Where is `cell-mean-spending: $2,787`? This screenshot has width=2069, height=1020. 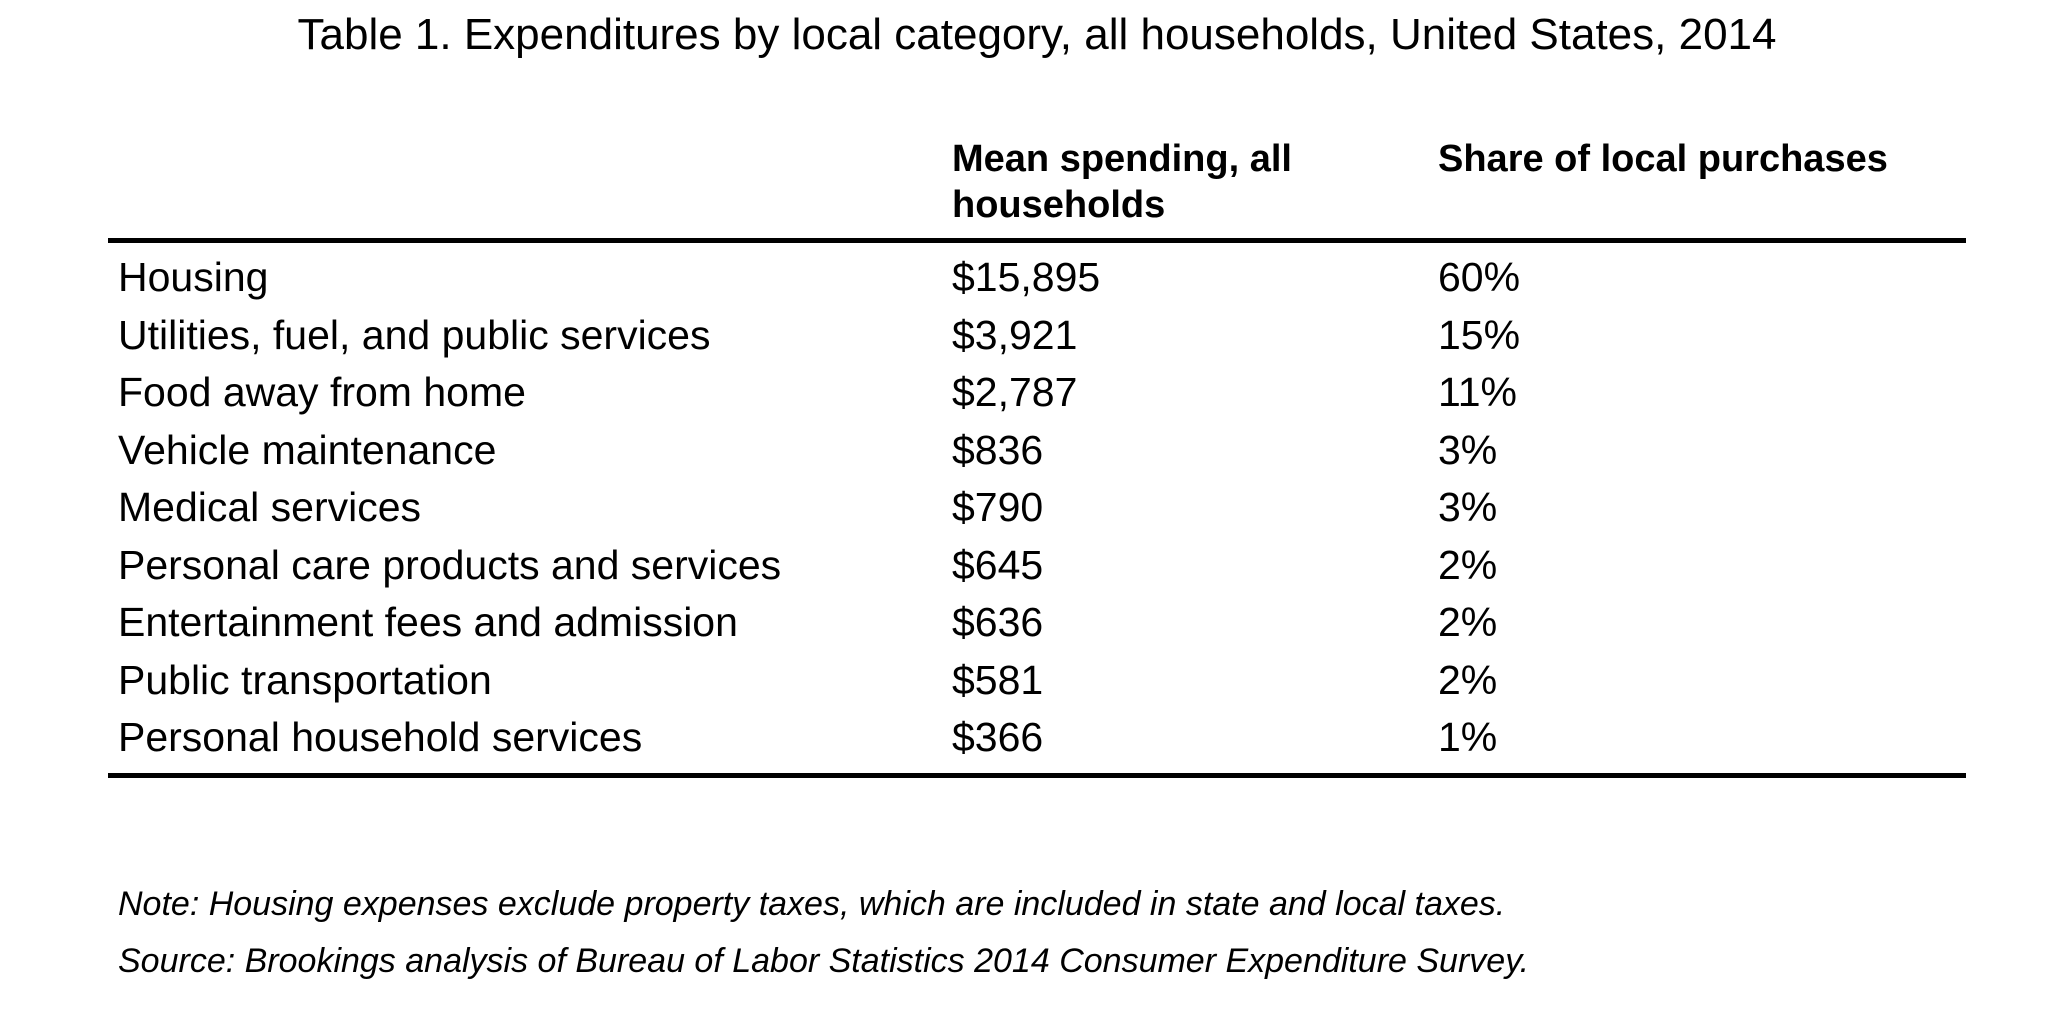 cell-mean-spending: $2,787 is located at coordinates (1015, 392).